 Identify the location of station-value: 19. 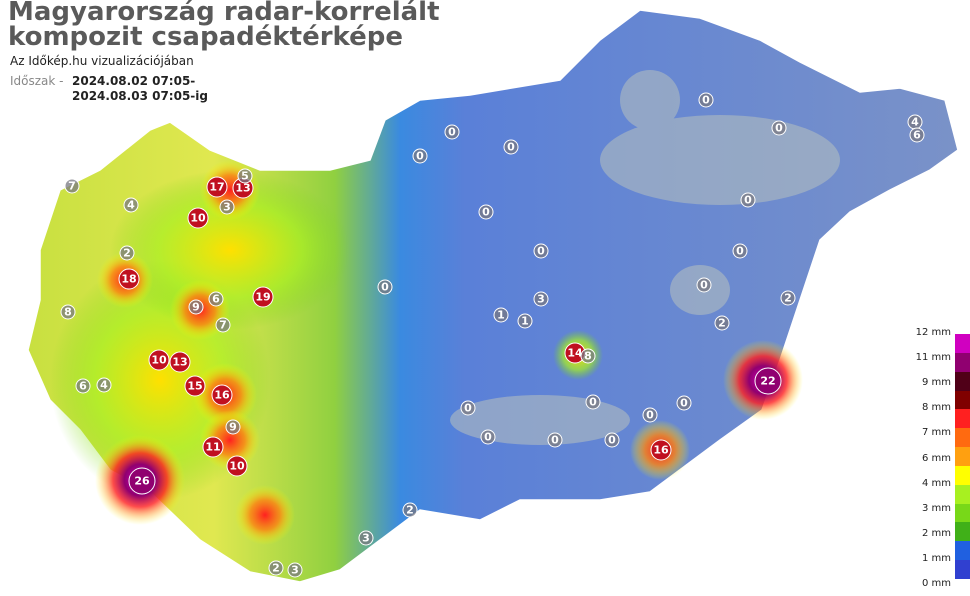
(262, 297).